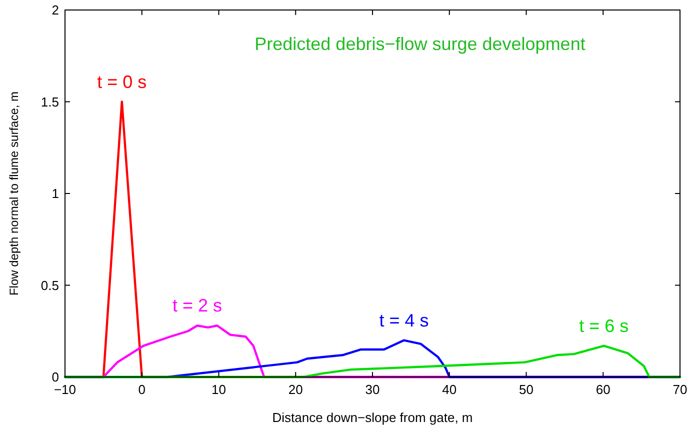  I want to click on y-tick-label: 1, so click(55, 193).